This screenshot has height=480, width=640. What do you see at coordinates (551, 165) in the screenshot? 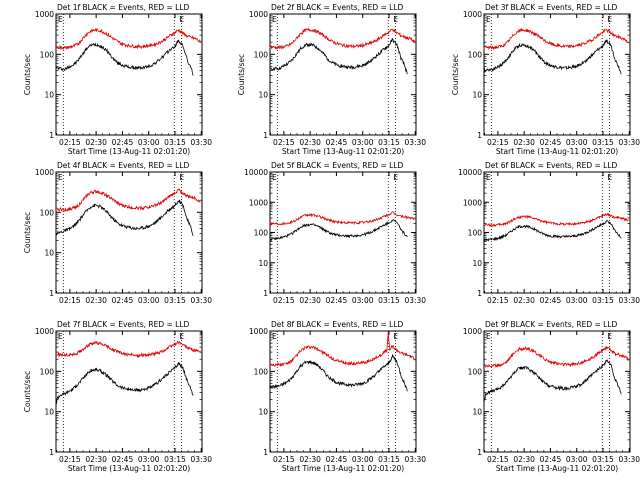
I see `chart-title: Det 6f BLACK = Events, RED = LLD` at bounding box center [551, 165].